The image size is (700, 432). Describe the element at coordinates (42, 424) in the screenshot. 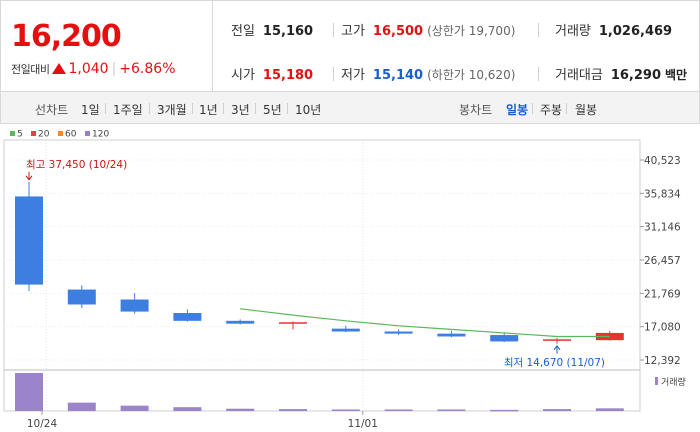

I see `x-tick-label: 10/24` at that location.